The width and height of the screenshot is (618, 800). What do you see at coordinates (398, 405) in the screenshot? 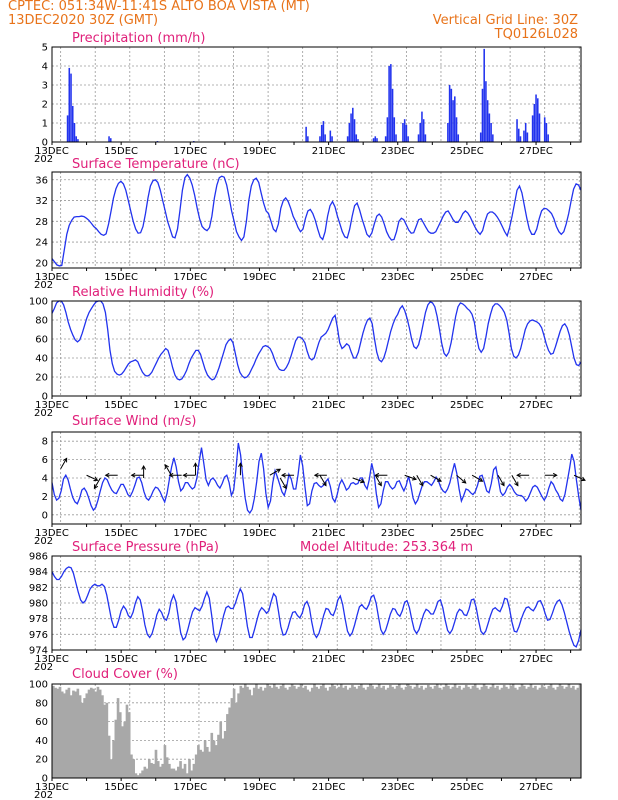
I see `rh-xtick-label: 23DEC` at bounding box center [398, 405].